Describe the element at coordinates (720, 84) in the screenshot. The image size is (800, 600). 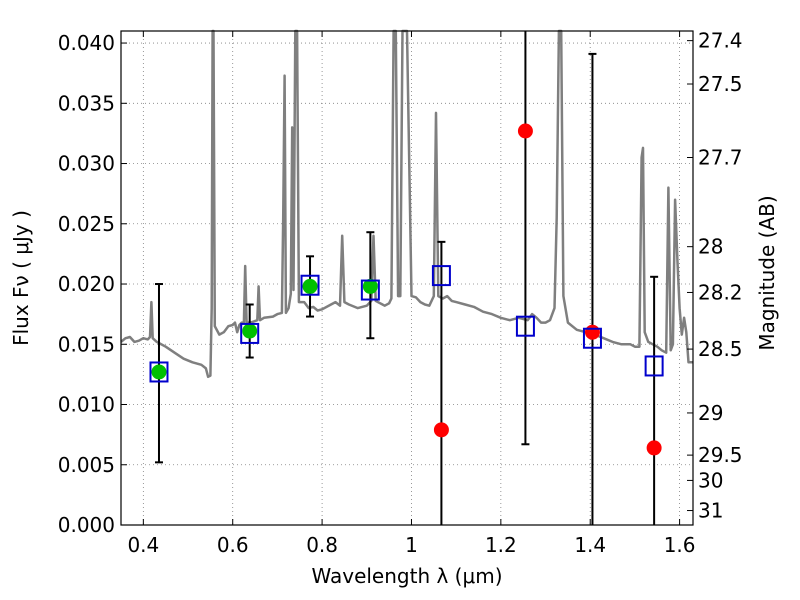
I see `right-y-tick-label: 27.5` at that location.